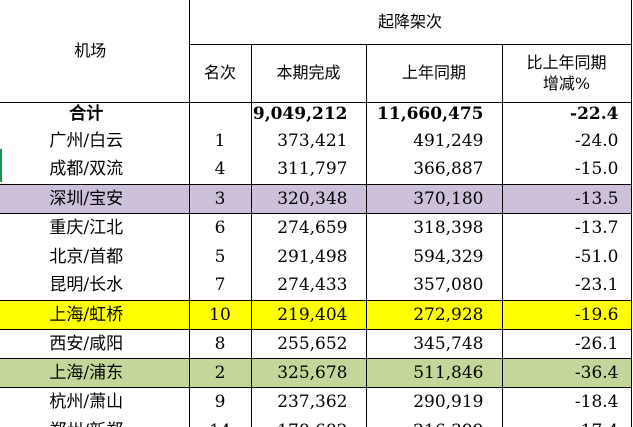 The image size is (633, 427). Describe the element at coordinates (567, 227) in the screenshot. I see `cell-change: -13.7` at that location.